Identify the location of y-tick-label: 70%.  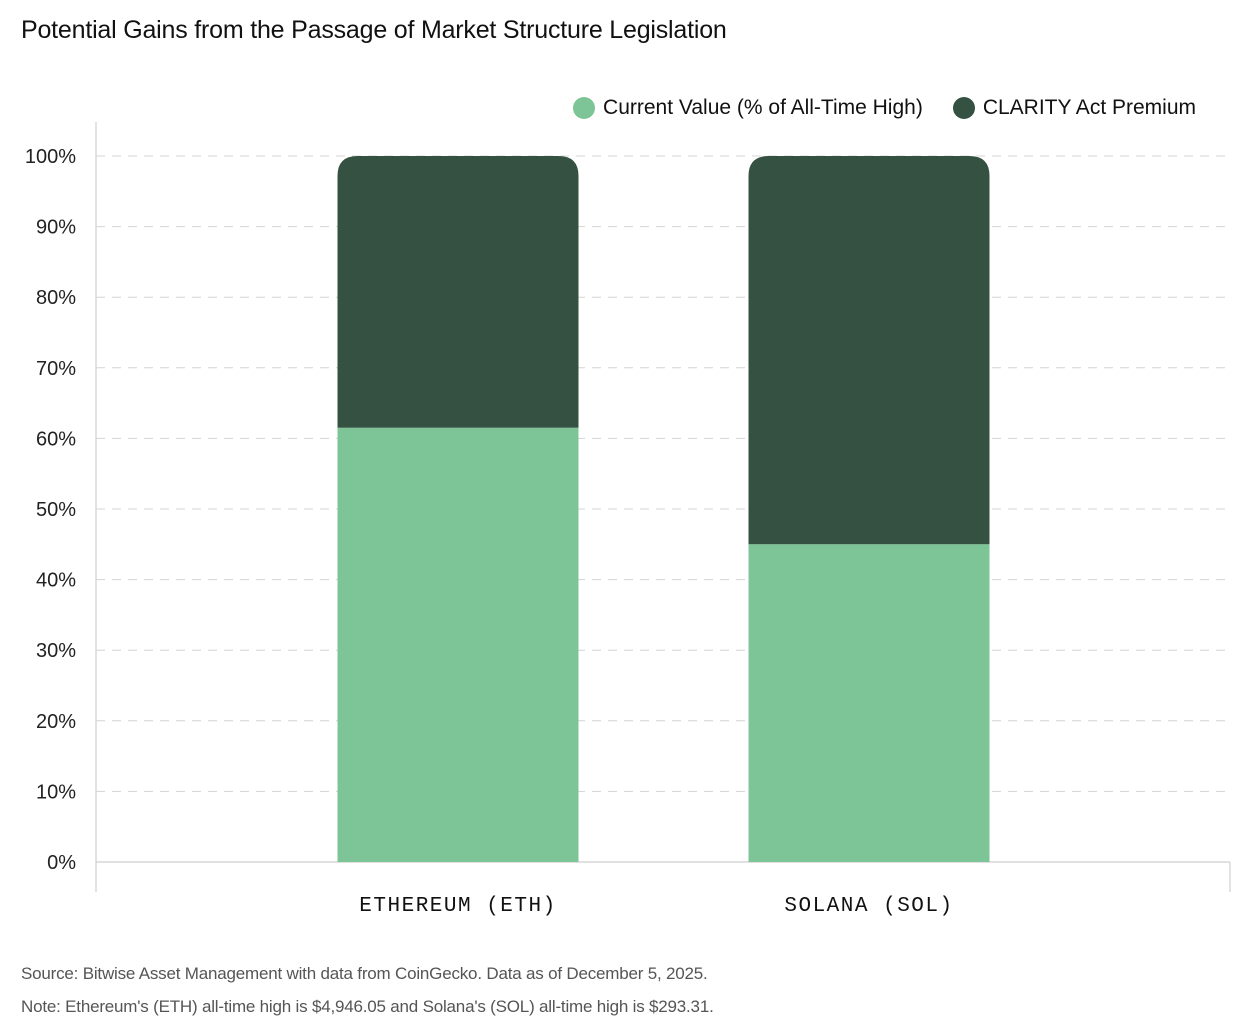
(56, 369).